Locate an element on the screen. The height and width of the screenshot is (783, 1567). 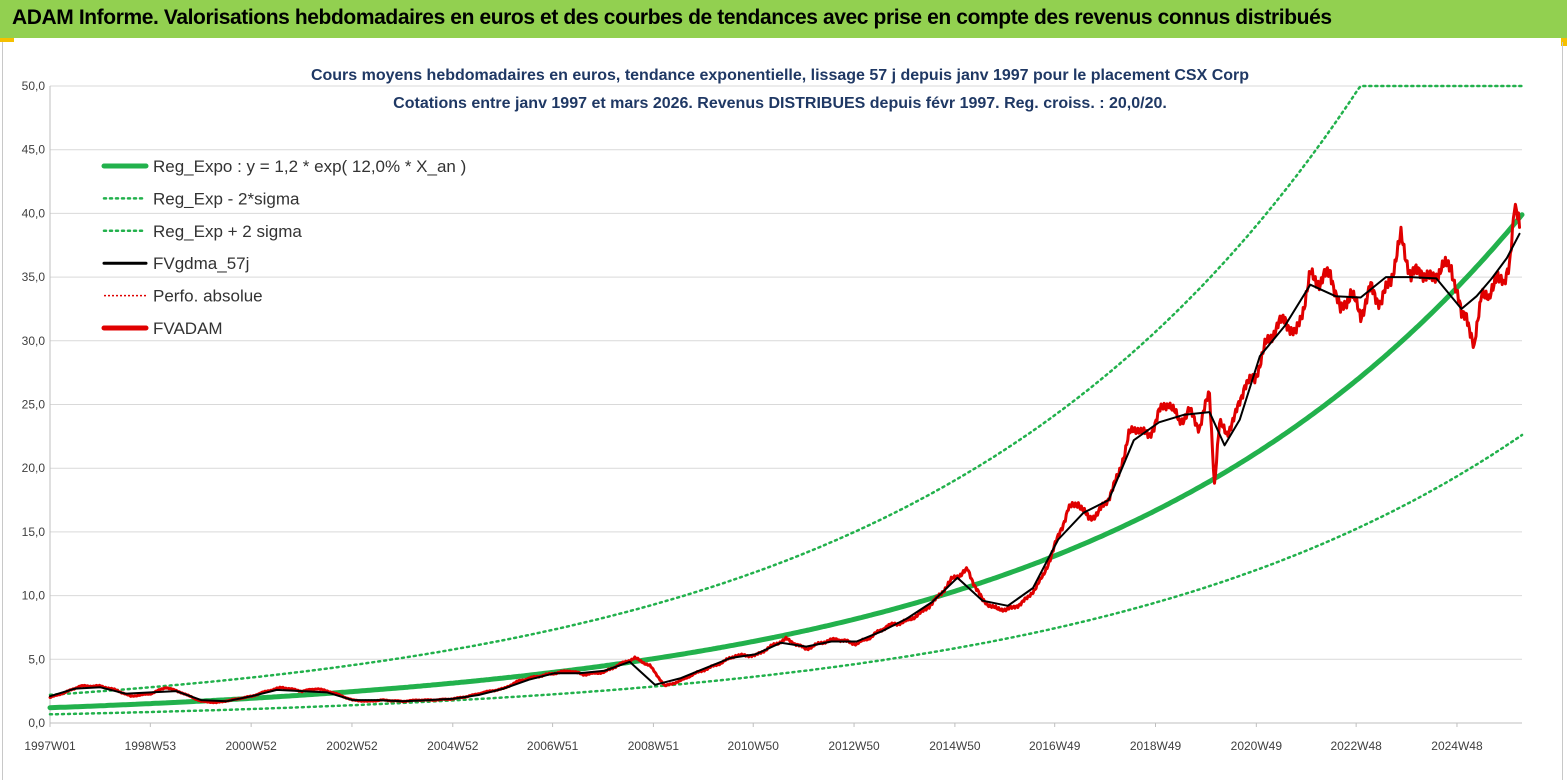
y-tick-label: 10,0 is located at coordinates (34, 596).